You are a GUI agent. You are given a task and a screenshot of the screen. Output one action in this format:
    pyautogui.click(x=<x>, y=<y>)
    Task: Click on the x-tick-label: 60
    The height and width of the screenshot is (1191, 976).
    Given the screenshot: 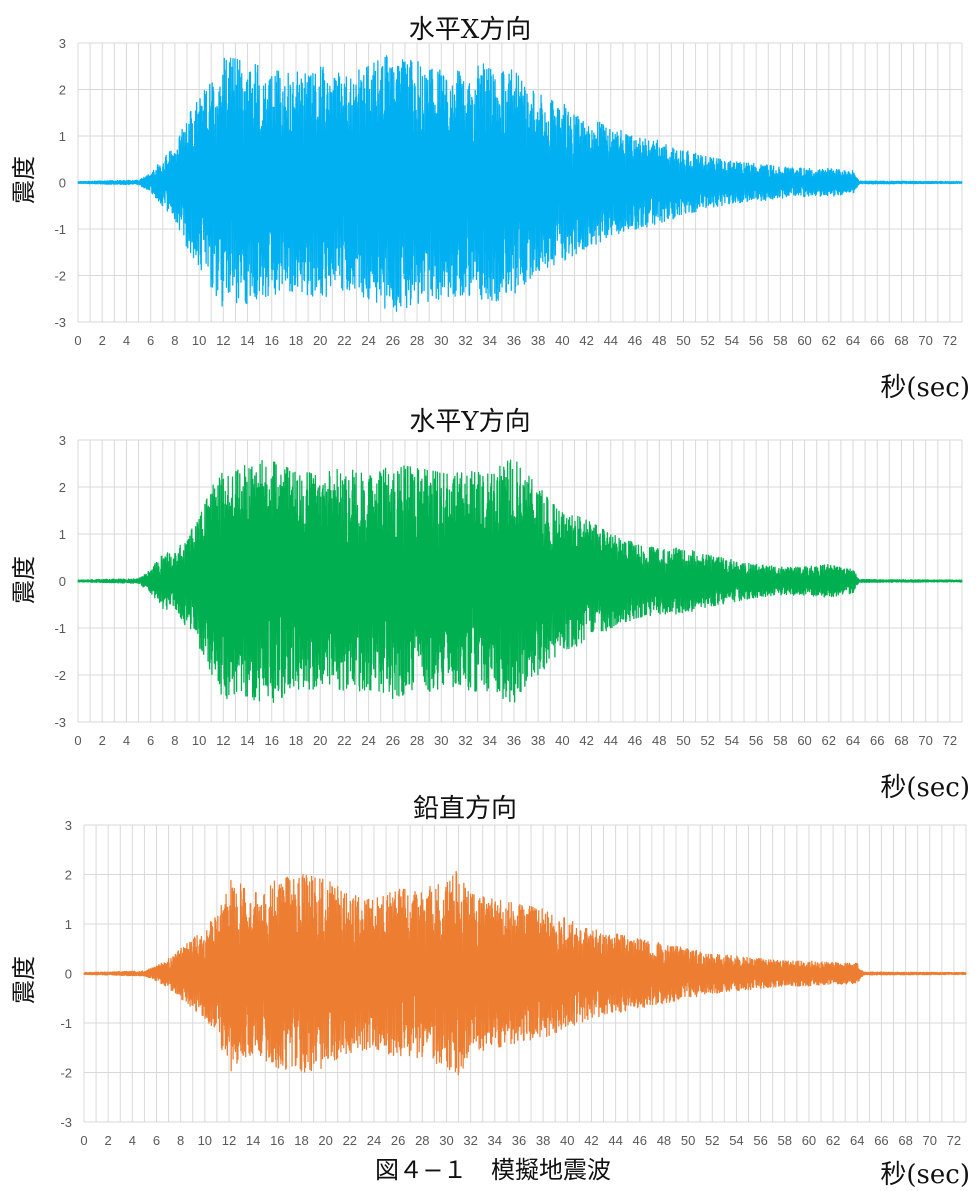 What is the action you would take?
    pyautogui.click(x=804, y=740)
    